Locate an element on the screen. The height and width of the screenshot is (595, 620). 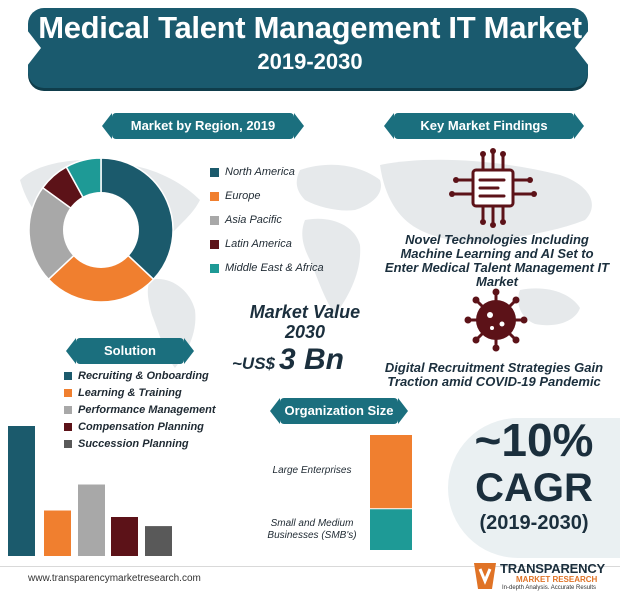
market-value: ~US$ 3 Bn is located at coordinates (288, 360).